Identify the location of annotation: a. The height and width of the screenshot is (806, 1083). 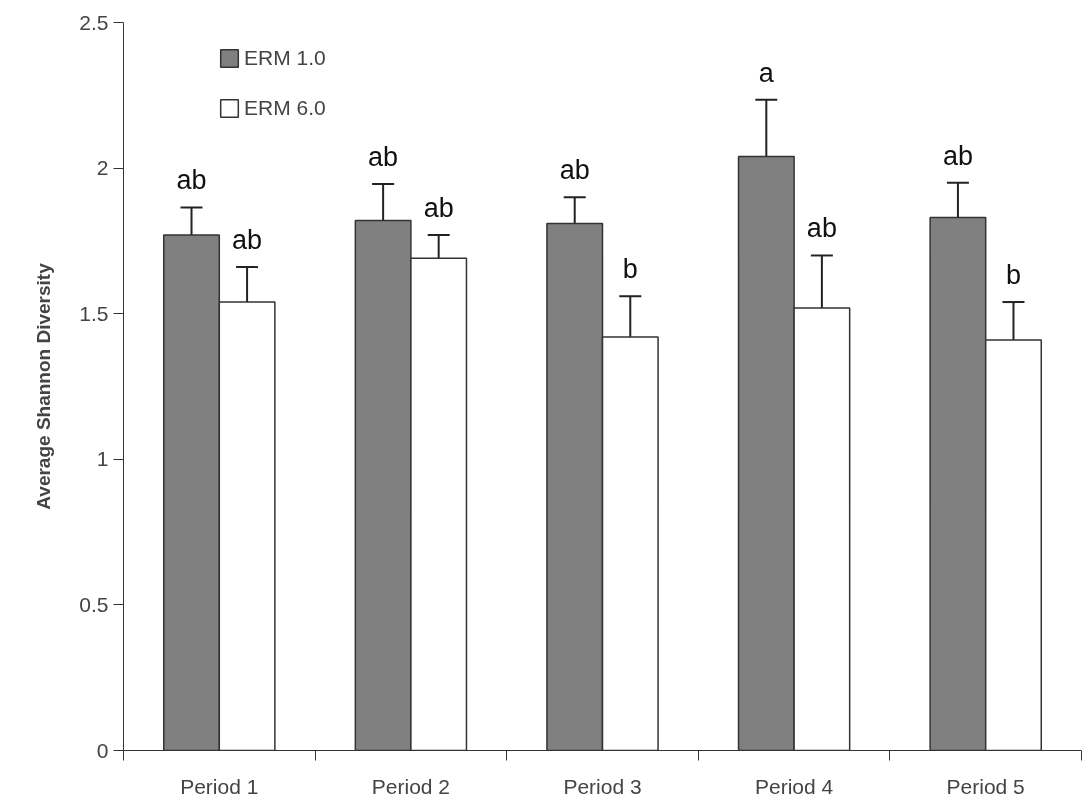
(766, 72).